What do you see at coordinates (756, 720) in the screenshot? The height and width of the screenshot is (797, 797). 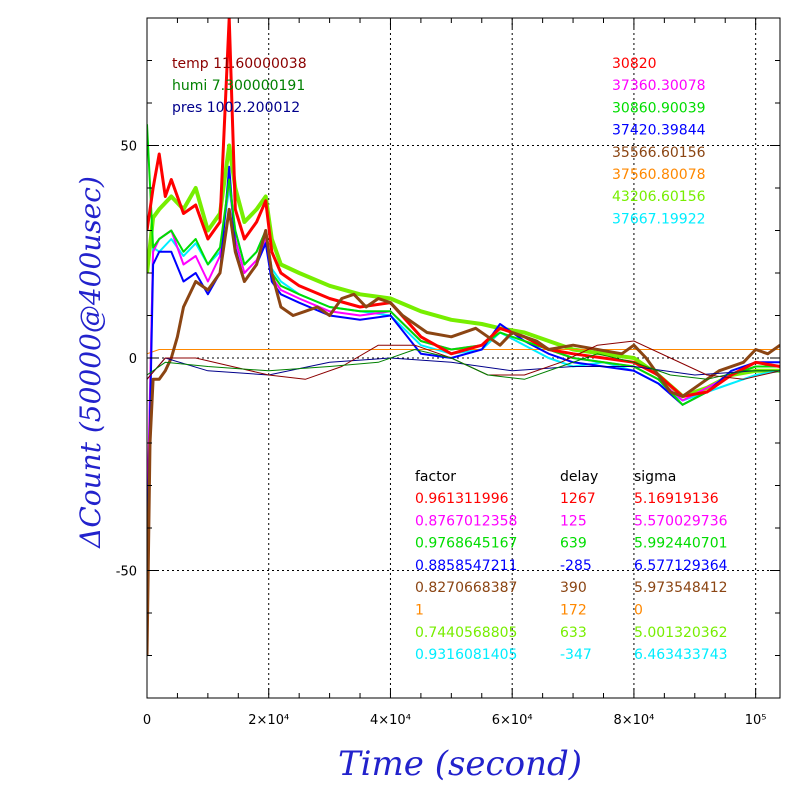 I see `x-tick-label: 10⁵` at bounding box center [756, 720].